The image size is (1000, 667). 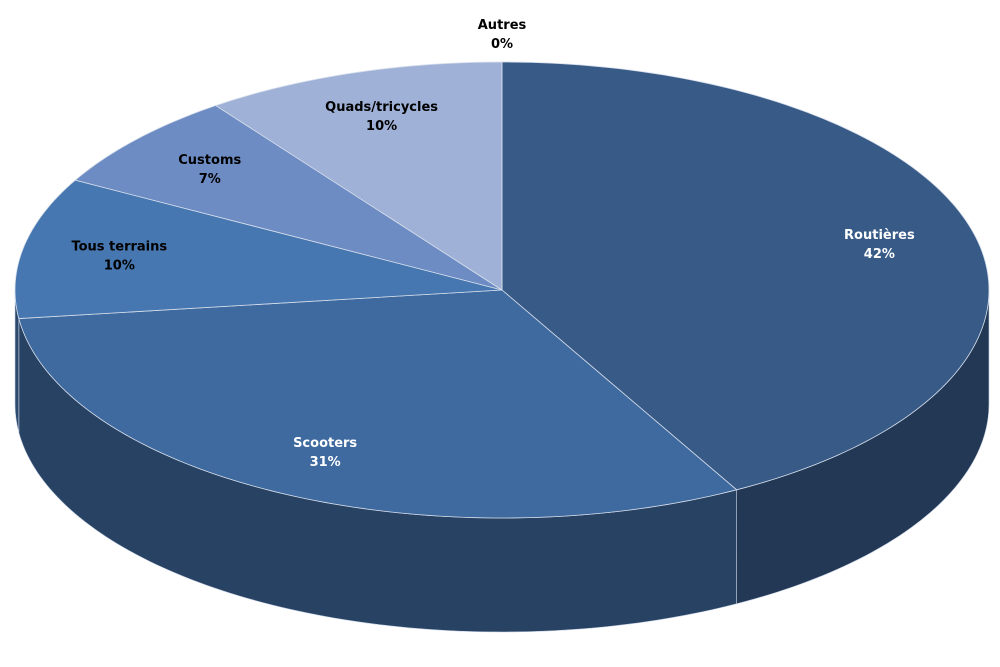 I want to click on value-label: 42%, so click(x=879, y=254).